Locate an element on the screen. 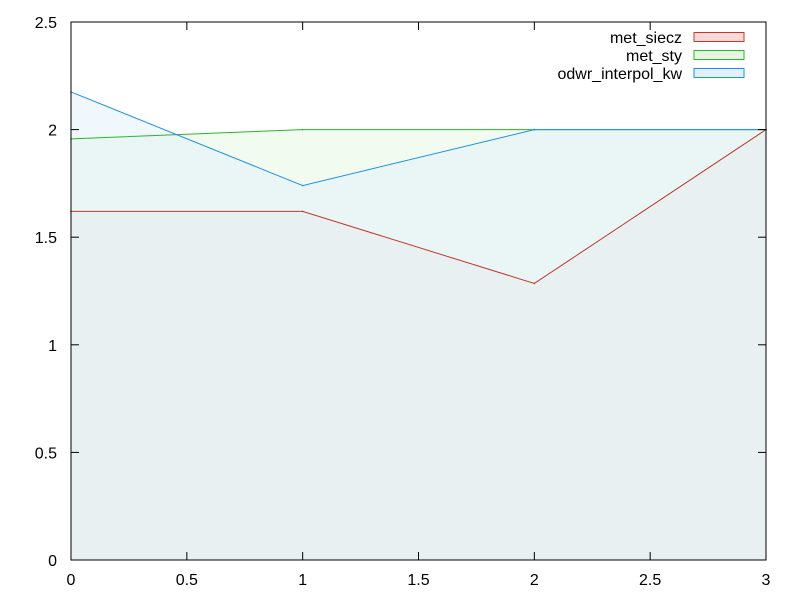 This screenshot has width=800, height=600. series-line-odwr_interpol_kw is located at coordinates (418, 139).